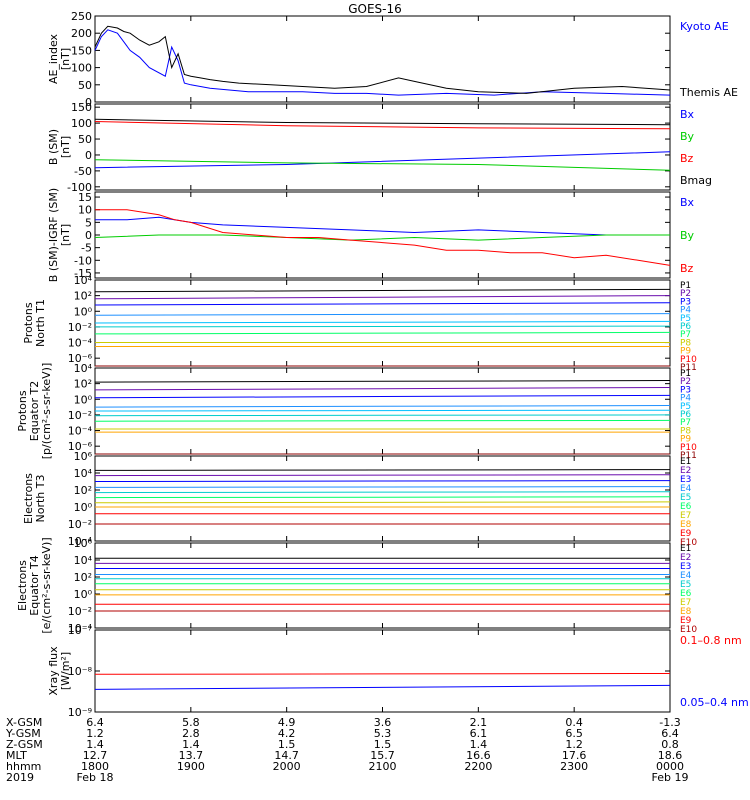 This screenshot has height=800, width=750. What do you see at coordinates (53, 671) in the screenshot?
I see `y-axis-label: Xray flux` at bounding box center [53, 671].